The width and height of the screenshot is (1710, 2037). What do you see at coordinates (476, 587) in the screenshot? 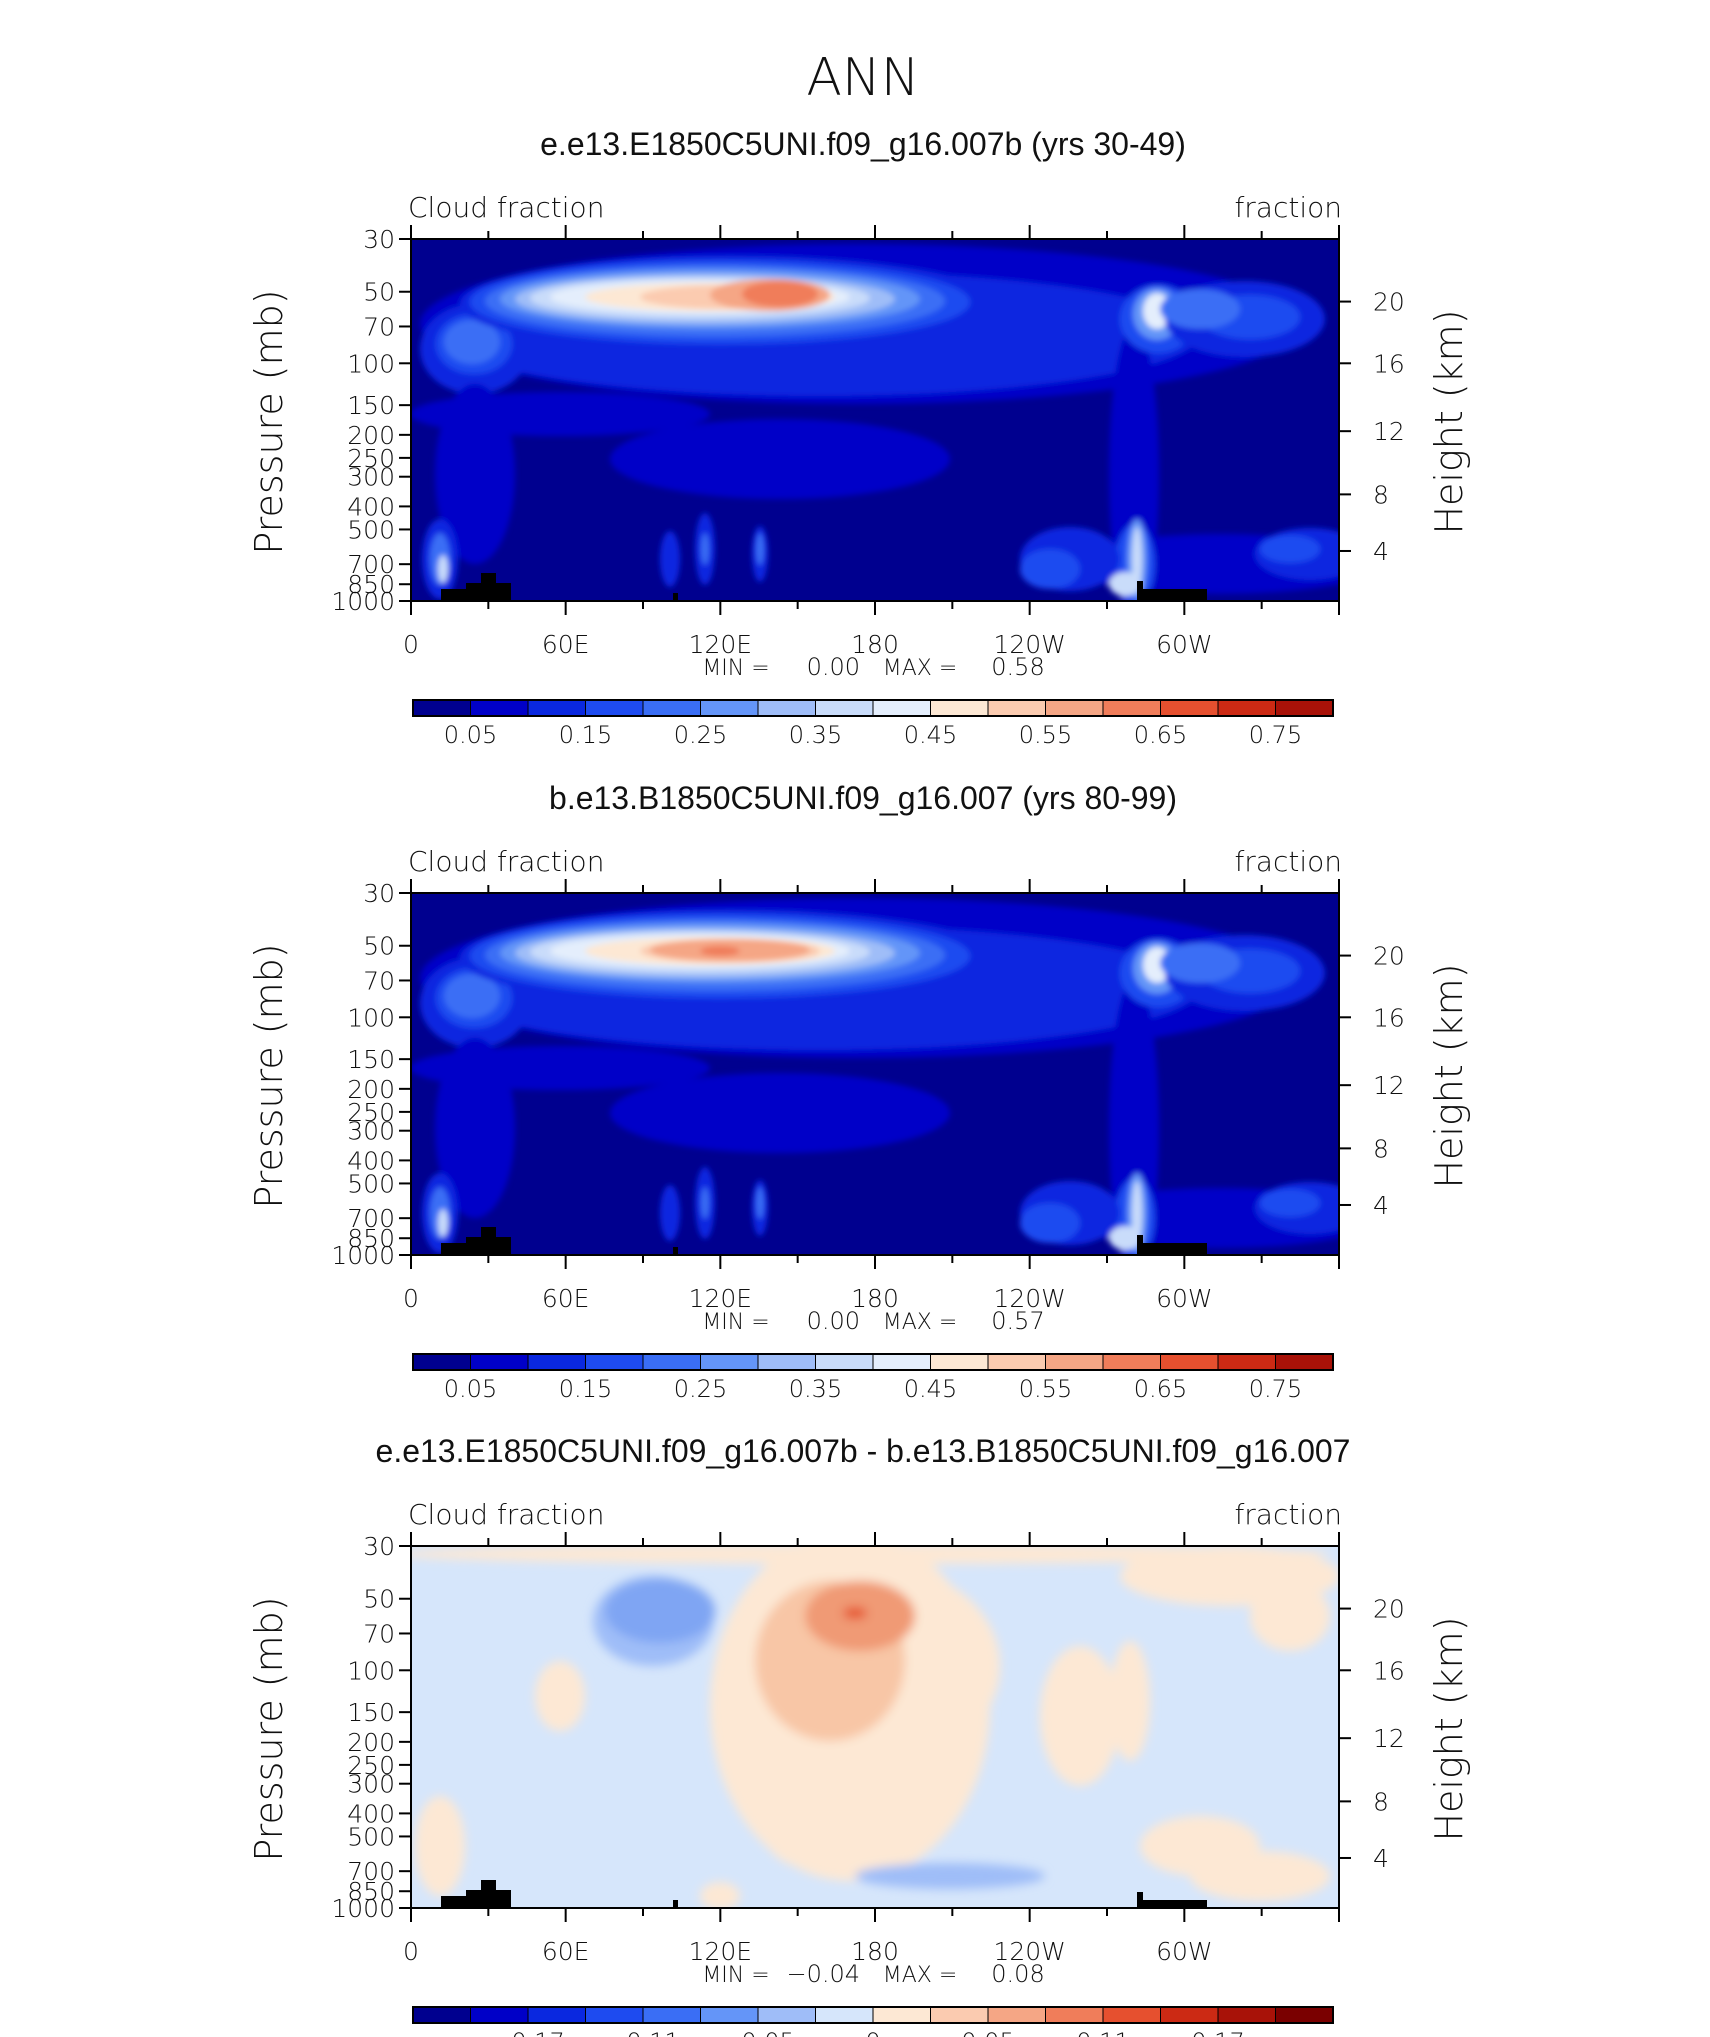
I see `topography-antarctica` at bounding box center [476, 587].